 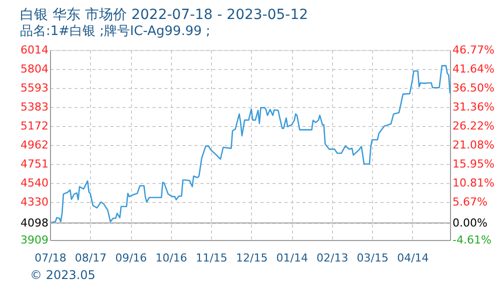 What do you see at coordinates (413, 258) in the screenshot?
I see `x-tick-label: 04/14` at bounding box center [413, 258].